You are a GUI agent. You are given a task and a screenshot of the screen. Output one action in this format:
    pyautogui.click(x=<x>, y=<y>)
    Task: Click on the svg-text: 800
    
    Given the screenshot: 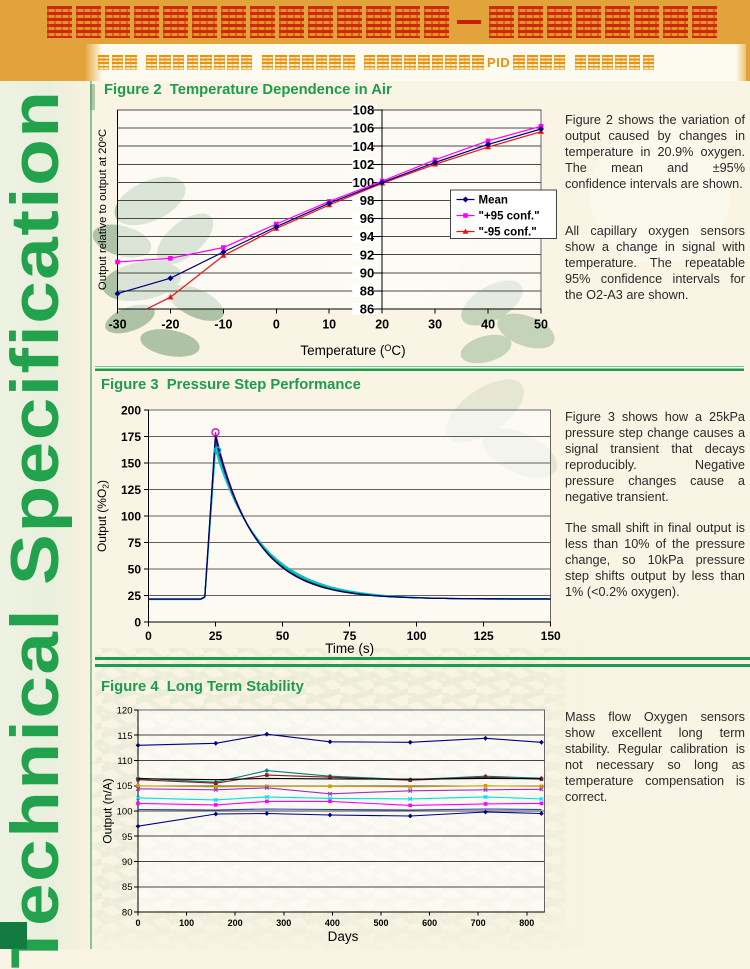 What is the action you would take?
    pyautogui.click(x=526, y=923)
    